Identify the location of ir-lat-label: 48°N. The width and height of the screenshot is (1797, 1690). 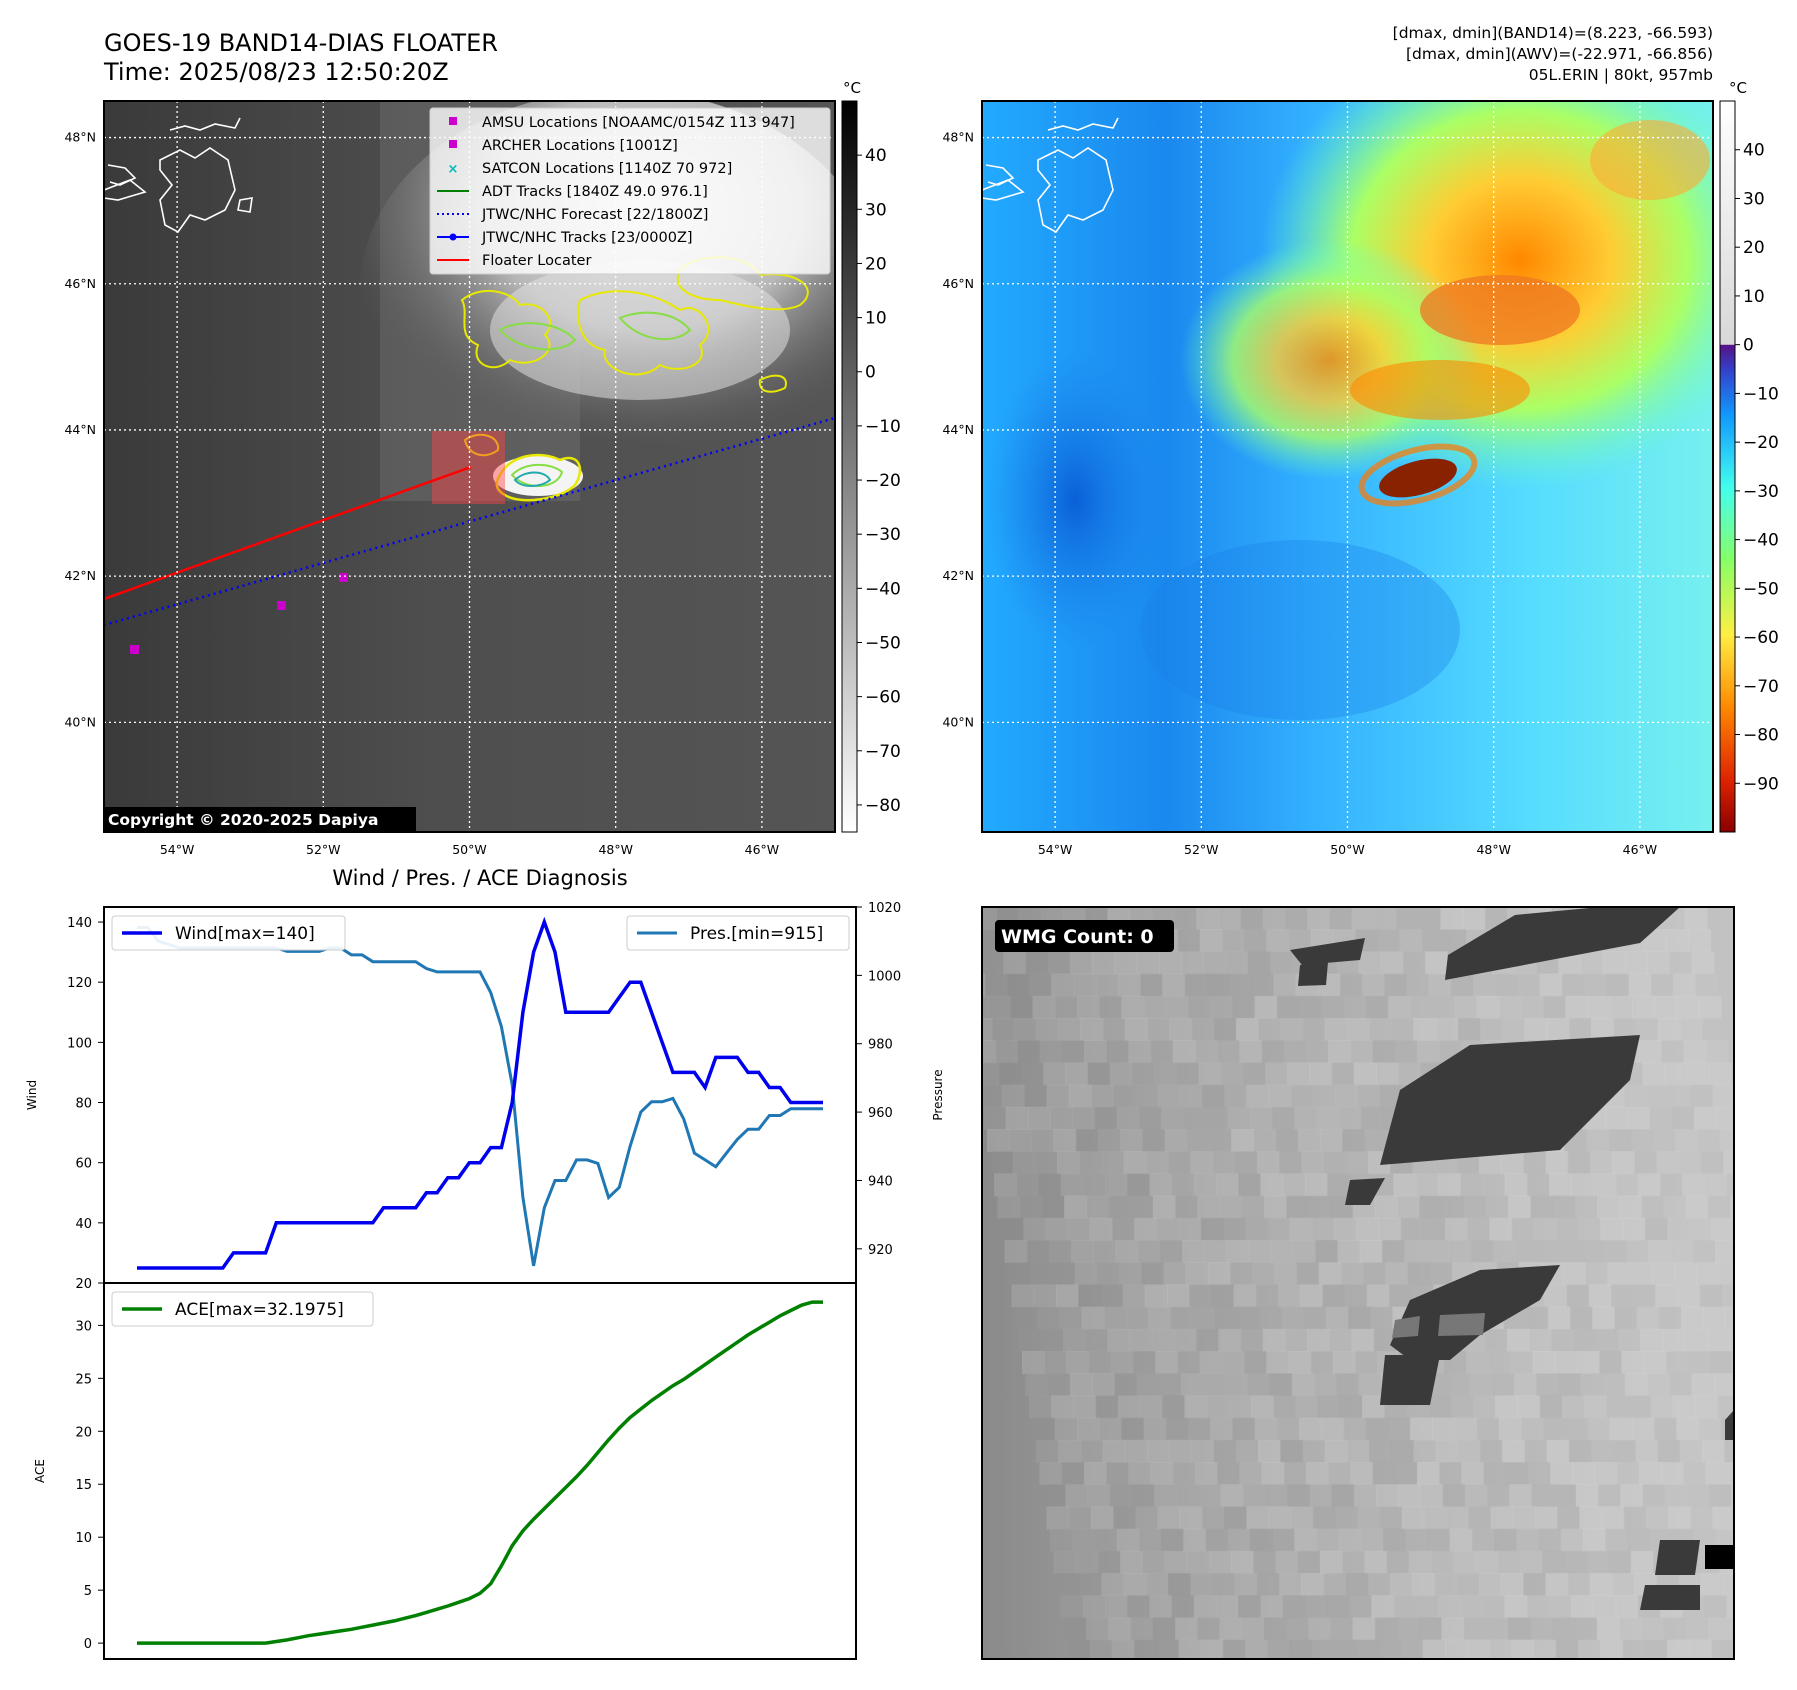
(80, 137).